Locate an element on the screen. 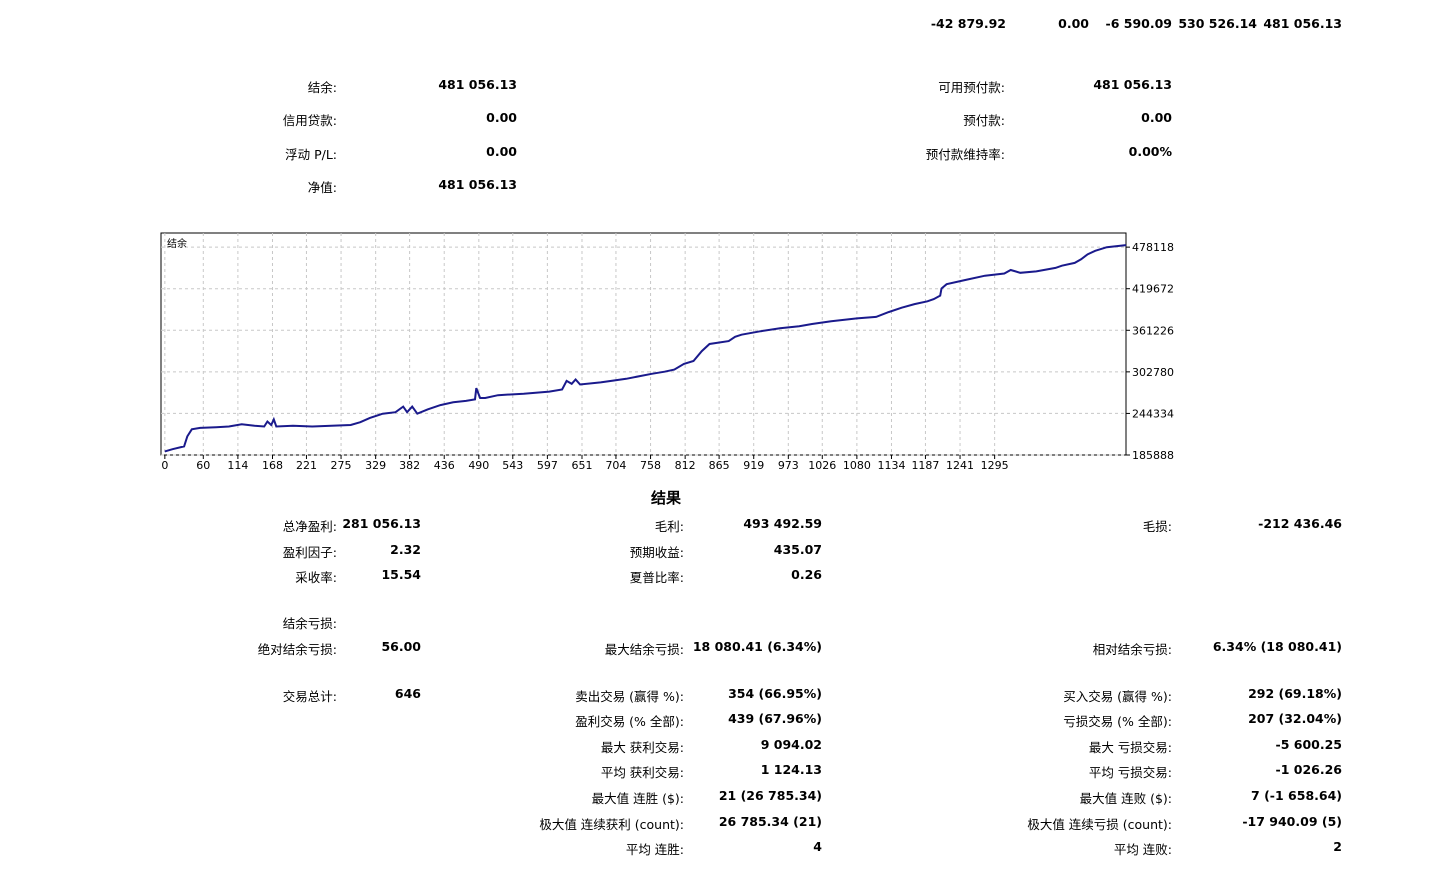 This screenshot has width=1455, height=875. net-profit-label: 总净盈利: is located at coordinates (309, 526).